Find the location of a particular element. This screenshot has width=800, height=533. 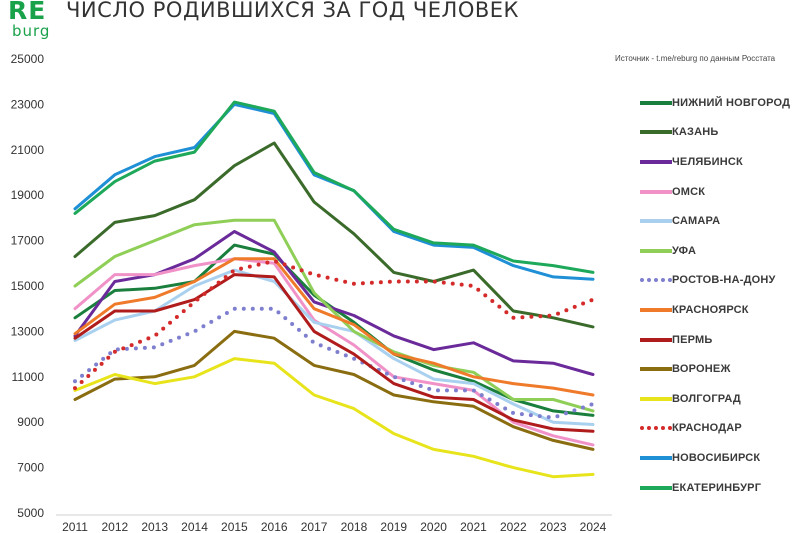

x-tick-label: 2016 is located at coordinates (274, 526).